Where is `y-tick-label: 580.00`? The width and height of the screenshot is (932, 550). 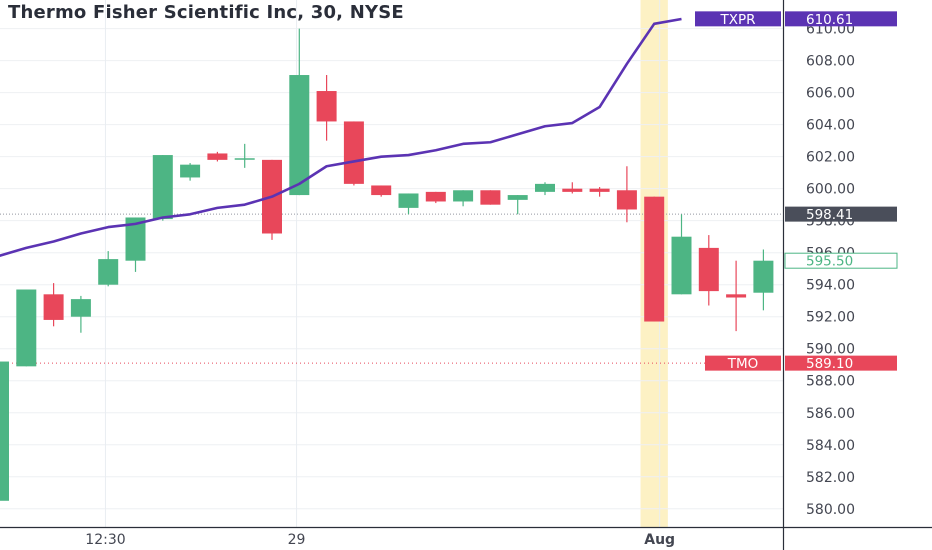
y-tick-label: 580.00 is located at coordinates (830, 510).